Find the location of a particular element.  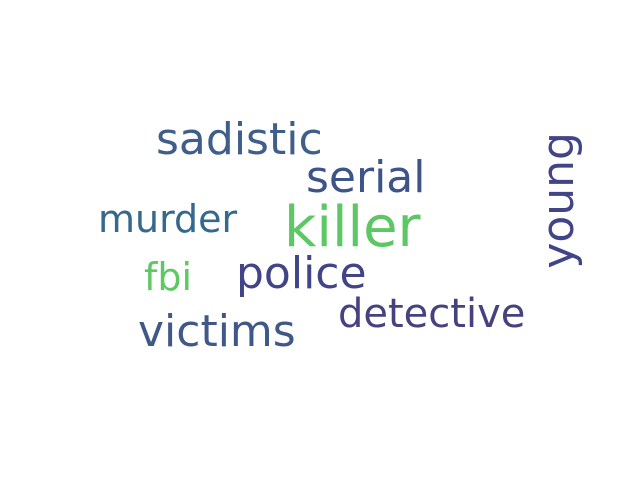

word-sadistic: sadistic is located at coordinates (239, 139).